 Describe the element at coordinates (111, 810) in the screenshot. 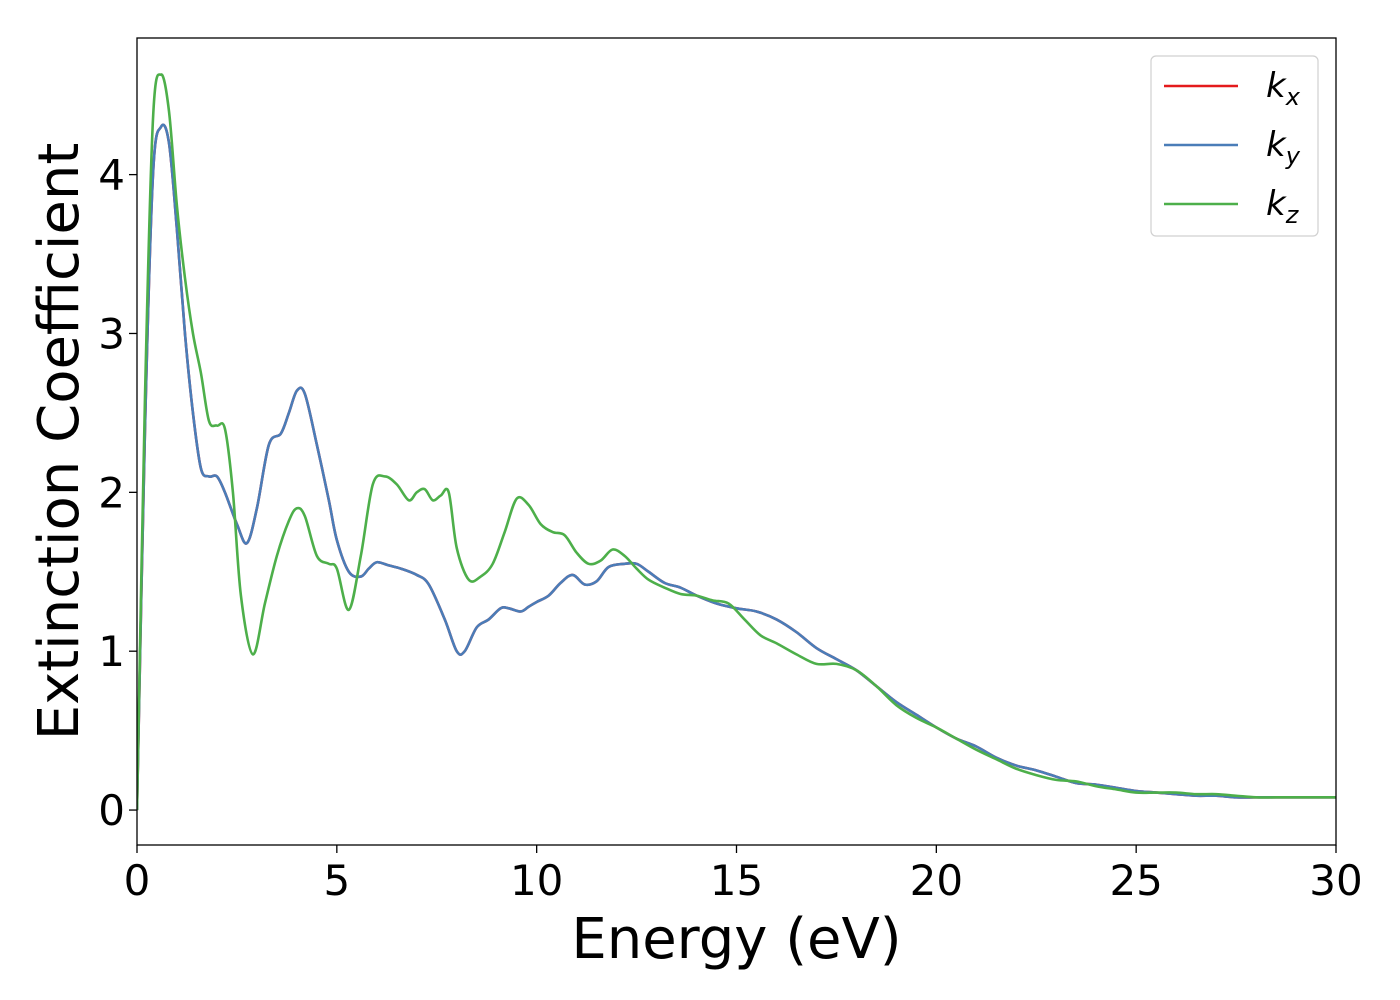

I see `y-tick-label: 0` at that location.